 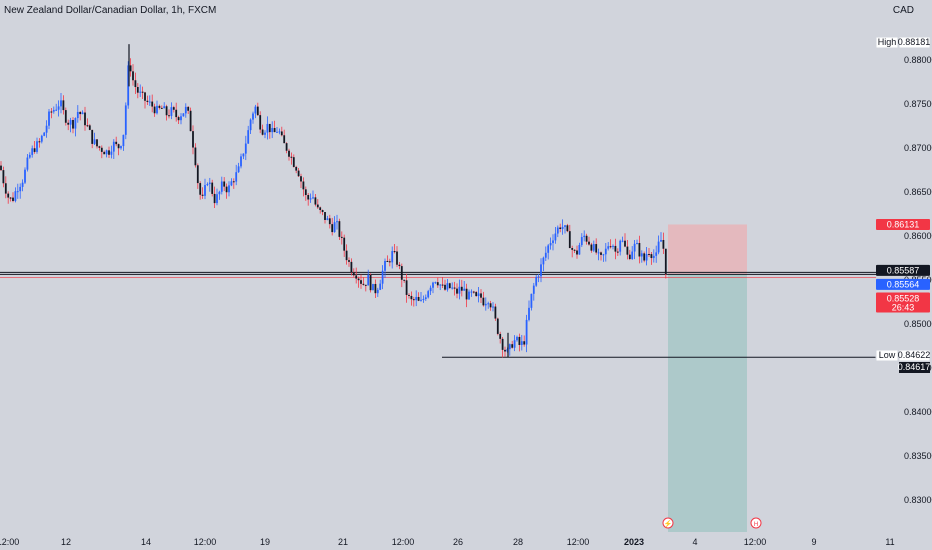 I want to click on x-tick-label: 19, so click(x=265, y=542).